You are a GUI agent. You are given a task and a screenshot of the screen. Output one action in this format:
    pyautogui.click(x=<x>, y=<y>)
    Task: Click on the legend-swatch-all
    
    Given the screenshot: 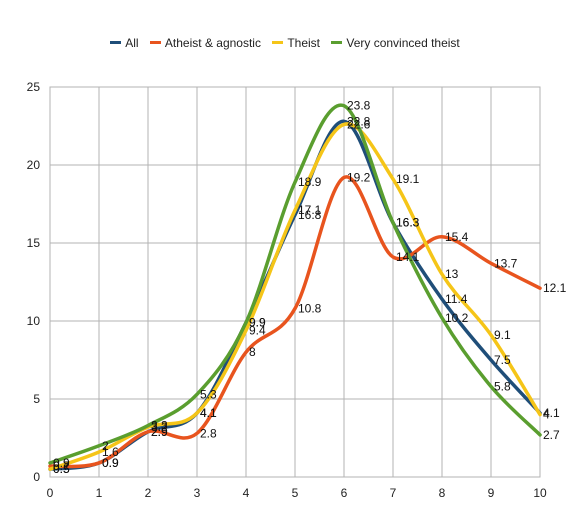 What is the action you would take?
    pyautogui.click(x=116, y=43)
    